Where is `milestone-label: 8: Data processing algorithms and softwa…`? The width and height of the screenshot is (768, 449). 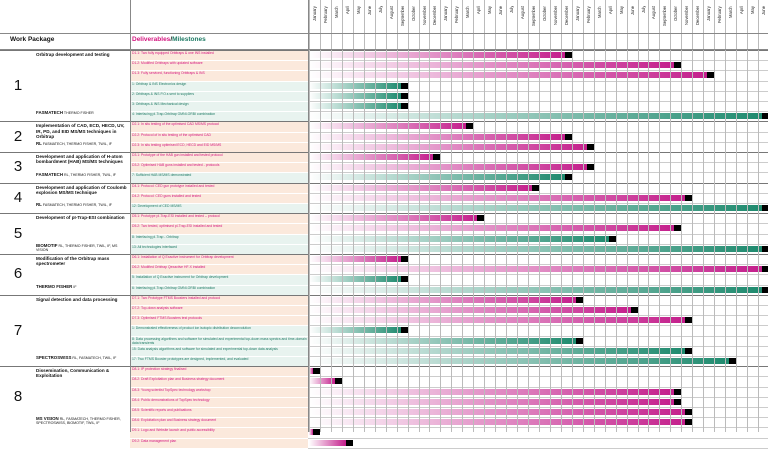 milestone-label: 8: Data processing algorithms and softwa… is located at coordinates (219, 341).